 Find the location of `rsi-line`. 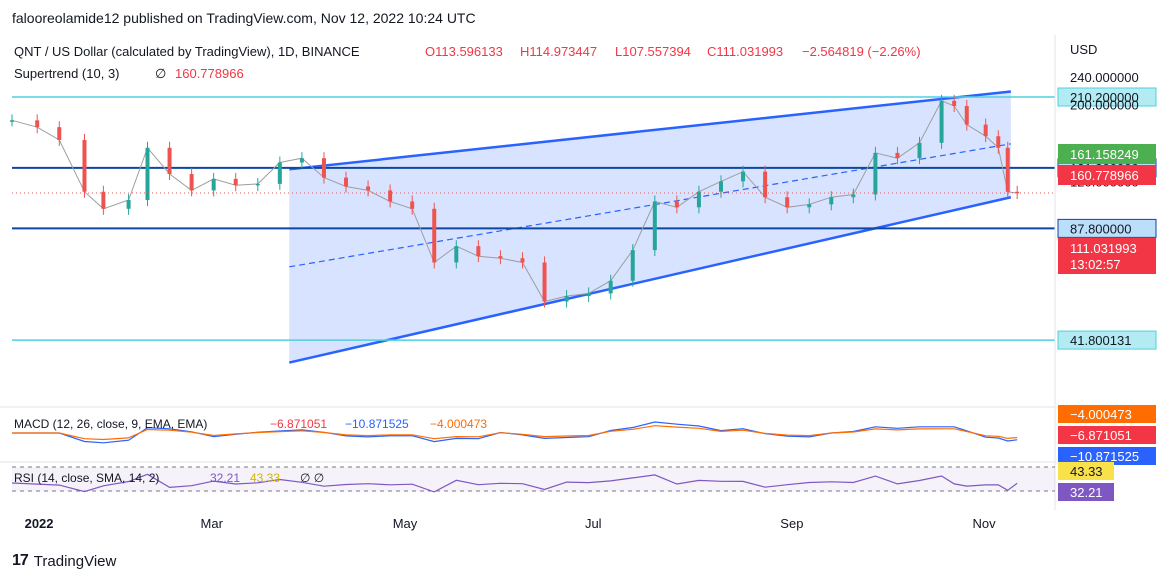

rsi-line is located at coordinates (514, 483).